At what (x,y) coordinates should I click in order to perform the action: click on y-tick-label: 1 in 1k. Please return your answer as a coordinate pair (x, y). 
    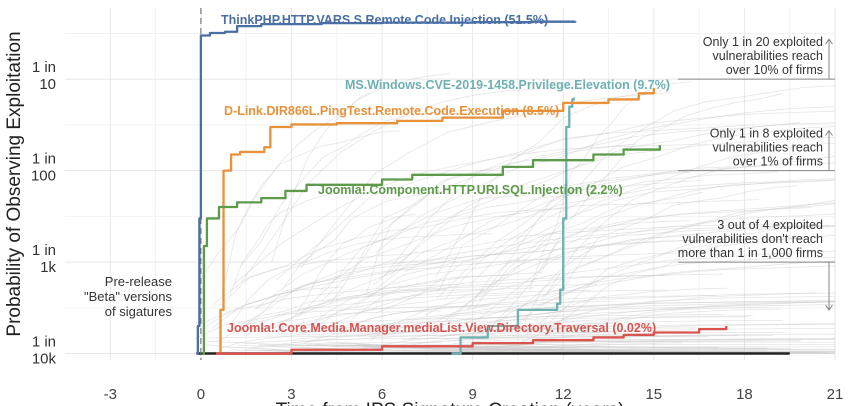
    Looking at the image, I should click on (44, 259).